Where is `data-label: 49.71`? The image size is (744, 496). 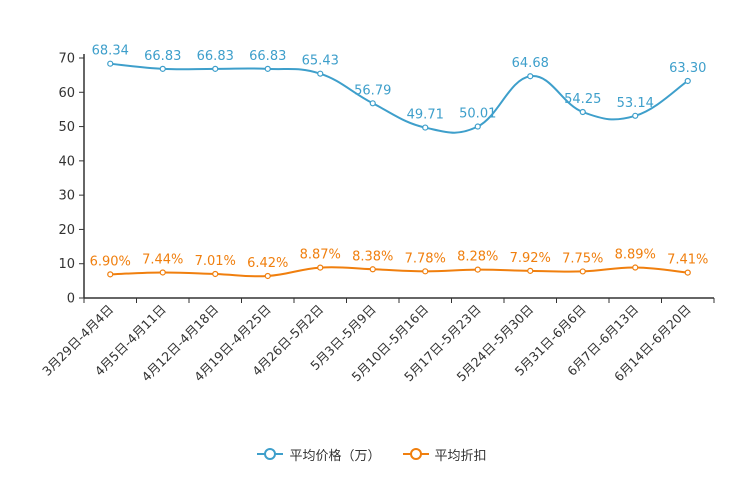 data-label: 49.71 is located at coordinates (425, 115).